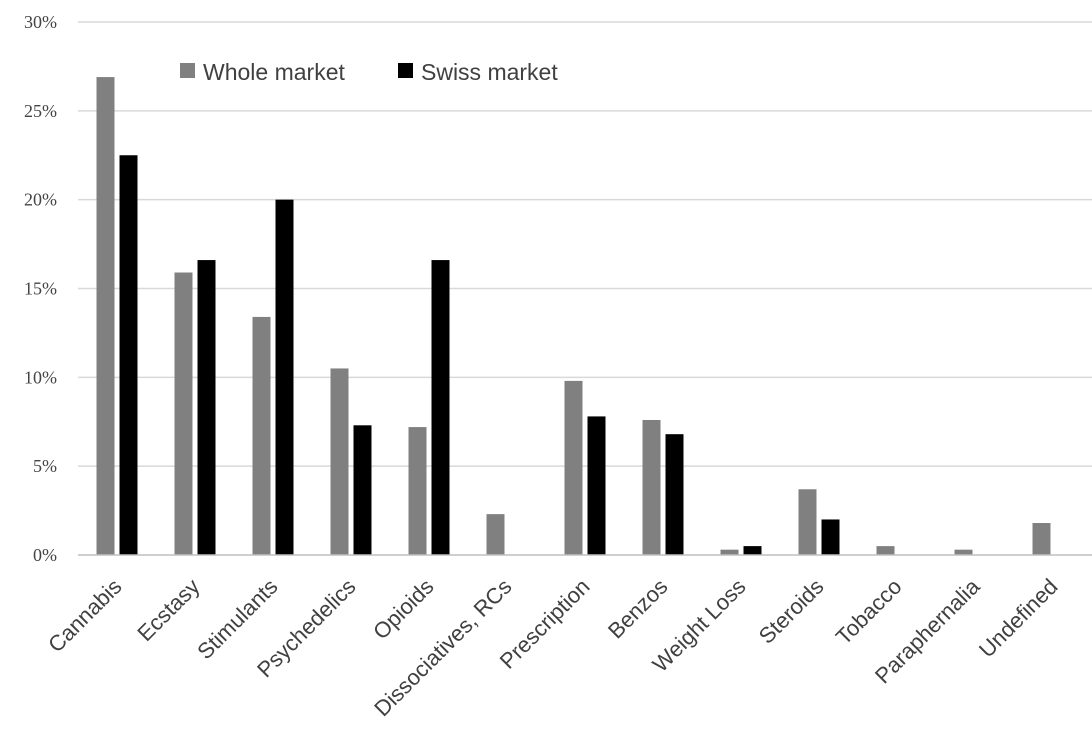 This screenshot has width=1092, height=755. Describe the element at coordinates (674, 494) in the screenshot. I see `bar-swiss-market-benzos` at that location.